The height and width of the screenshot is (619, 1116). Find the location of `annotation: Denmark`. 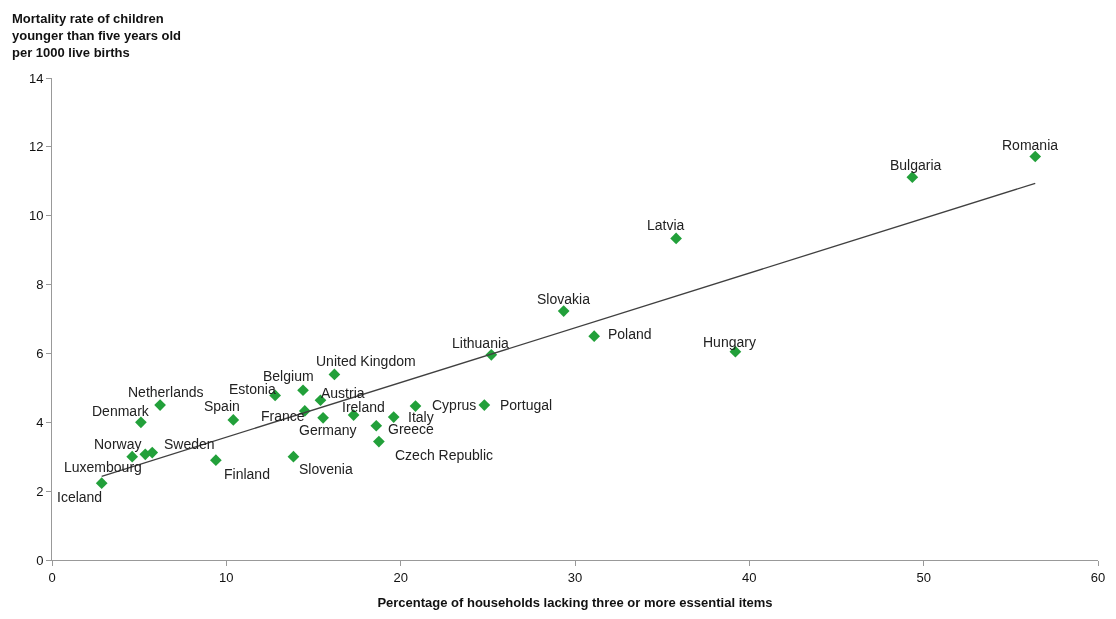

annotation: Denmark is located at coordinates (121, 411).